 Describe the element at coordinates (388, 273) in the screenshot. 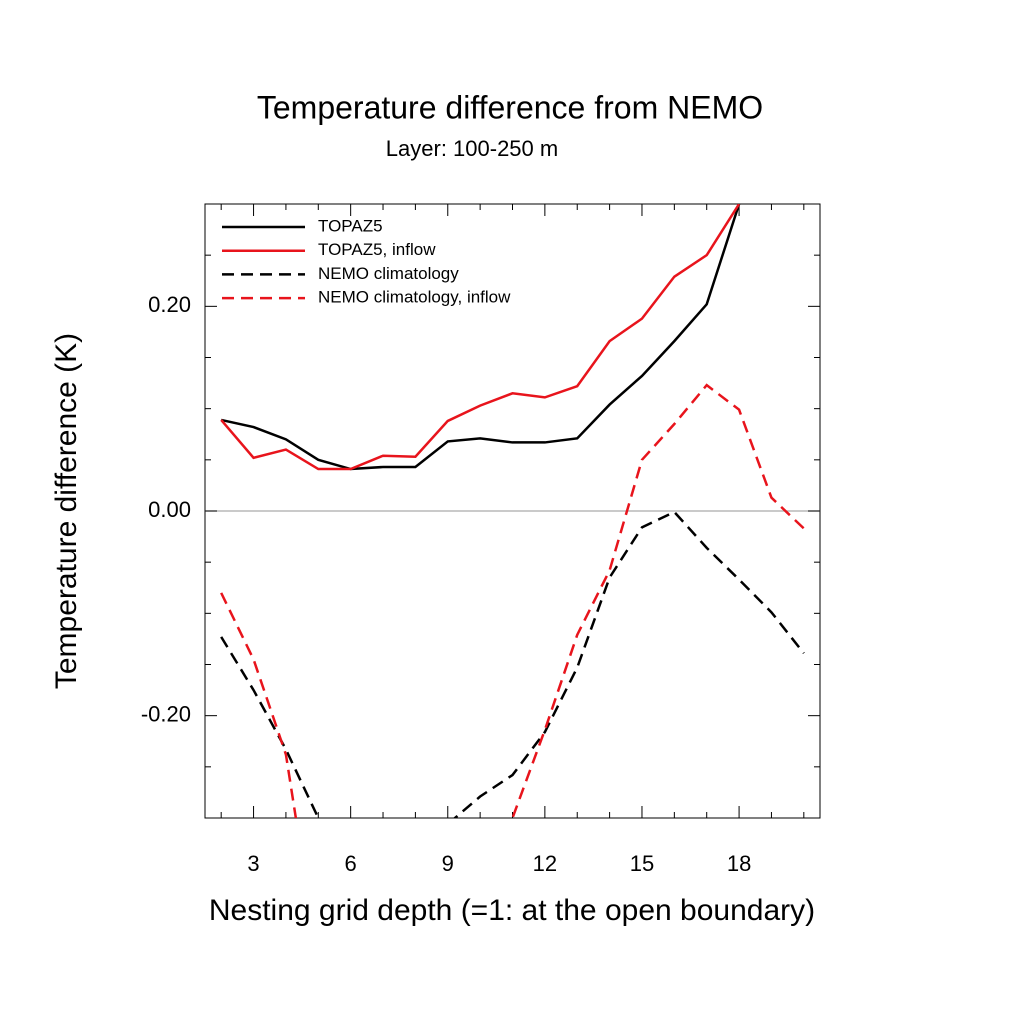

I see `legend-label: NEMO climatology` at that location.